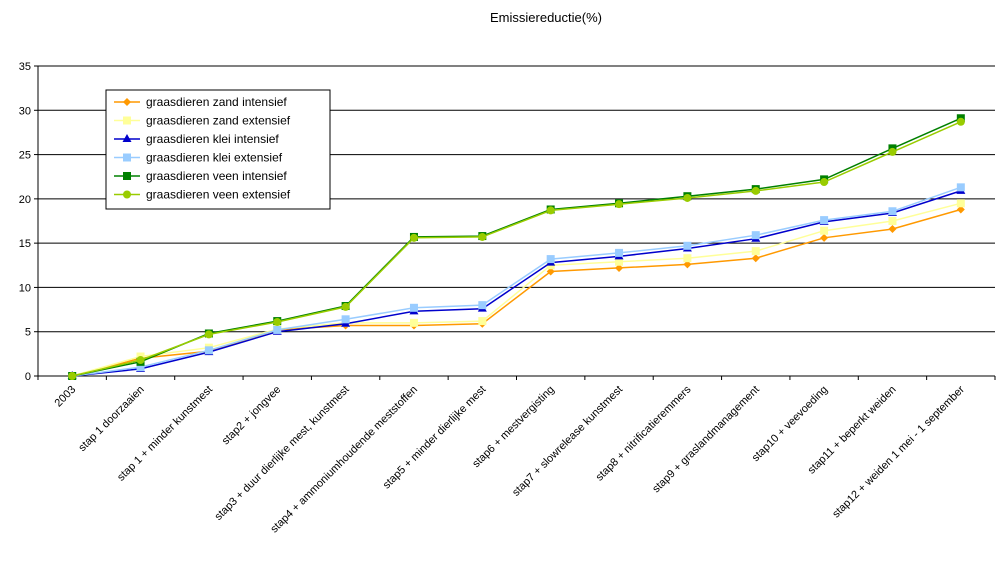 The height and width of the screenshot is (572, 1008). I want to click on legend-item-graasdieren-veen-extensief: graasdieren veen extensief, so click(202, 195).